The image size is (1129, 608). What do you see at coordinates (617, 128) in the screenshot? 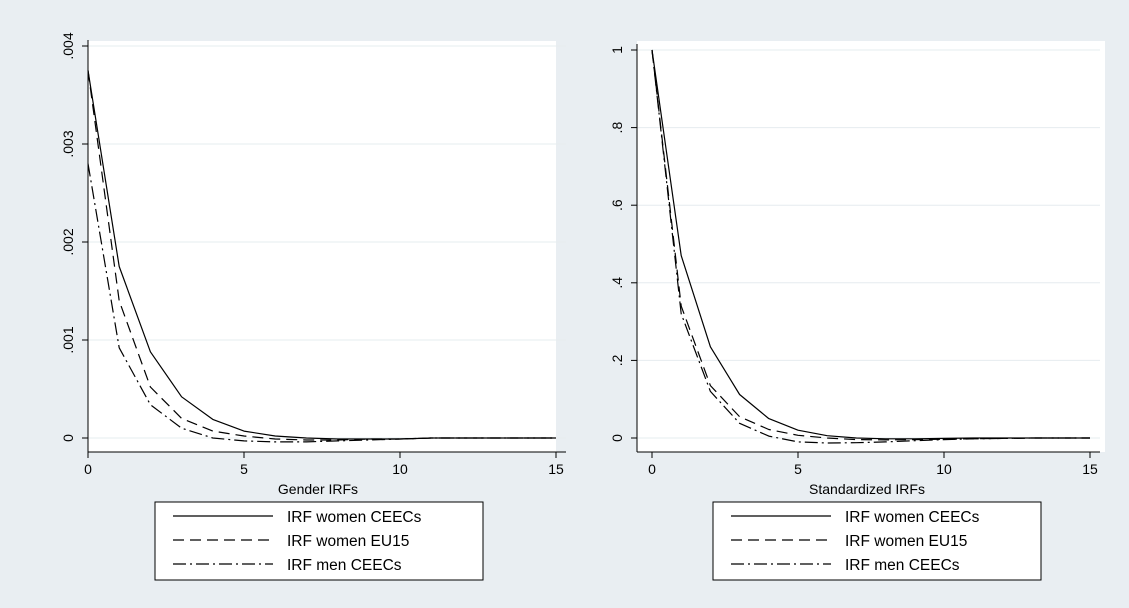
I see `y-tick-label: .8` at bounding box center [617, 128].